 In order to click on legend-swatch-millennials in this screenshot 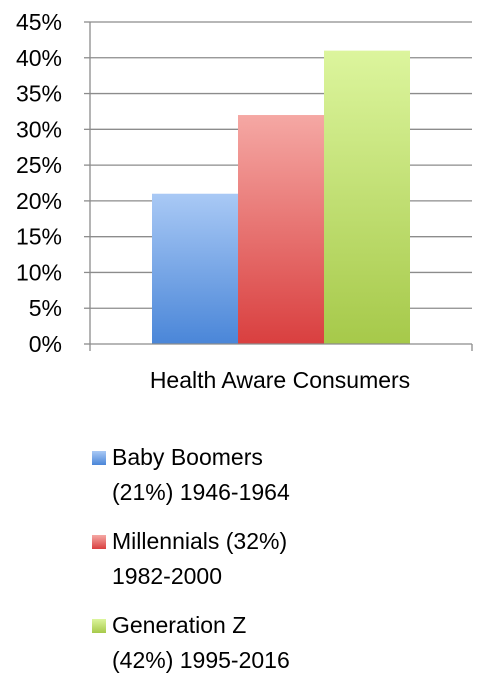, I will do `click(99, 542)`.